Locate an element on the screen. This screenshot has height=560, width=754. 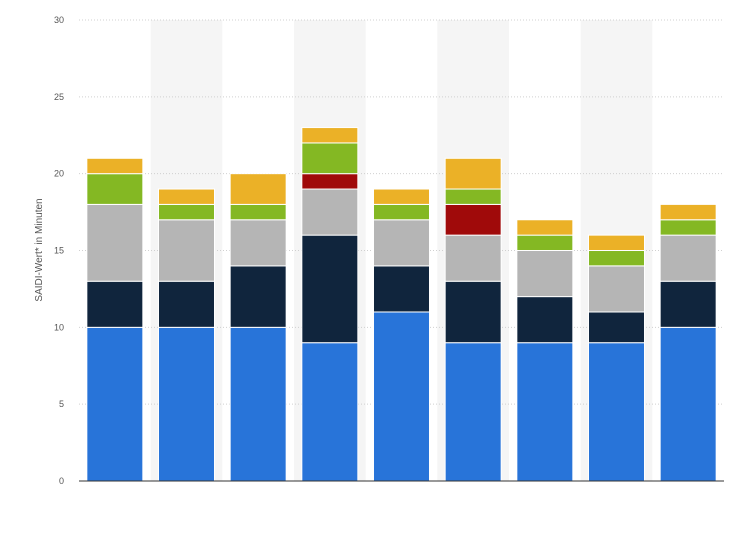
y-tick-label: 0 is located at coordinates (61, 481).